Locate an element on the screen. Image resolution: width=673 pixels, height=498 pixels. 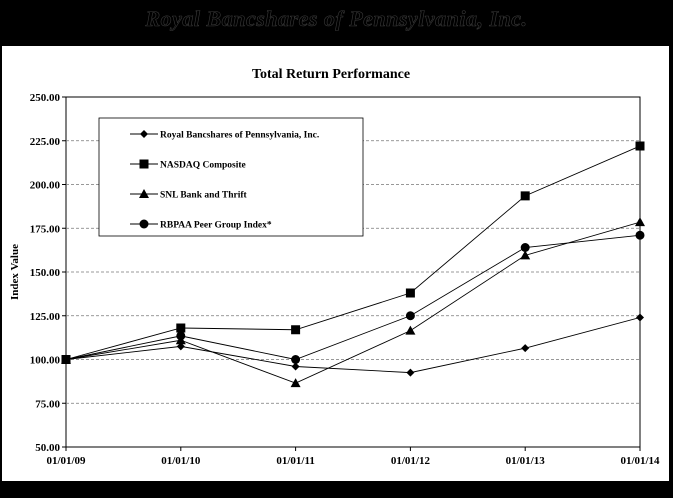
legend-marker-diamond is located at coordinates (144, 134).